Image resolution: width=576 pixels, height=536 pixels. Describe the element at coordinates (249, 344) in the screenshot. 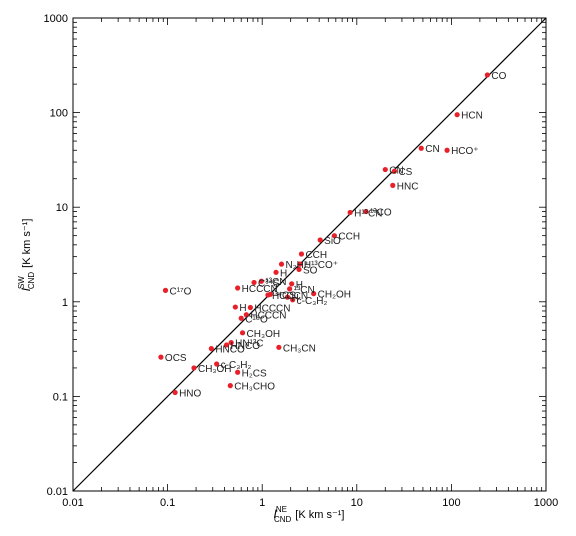

I see `data-point-label: HN¹³C` at that location.